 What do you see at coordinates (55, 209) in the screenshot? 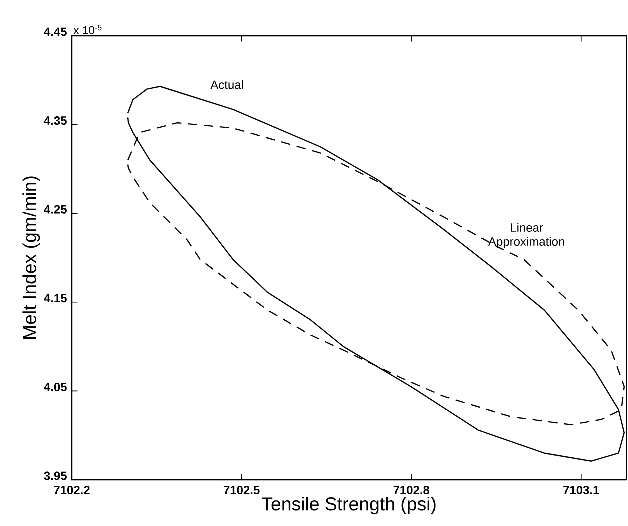
I see `y-tick-label: 4.25` at bounding box center [55, 209].